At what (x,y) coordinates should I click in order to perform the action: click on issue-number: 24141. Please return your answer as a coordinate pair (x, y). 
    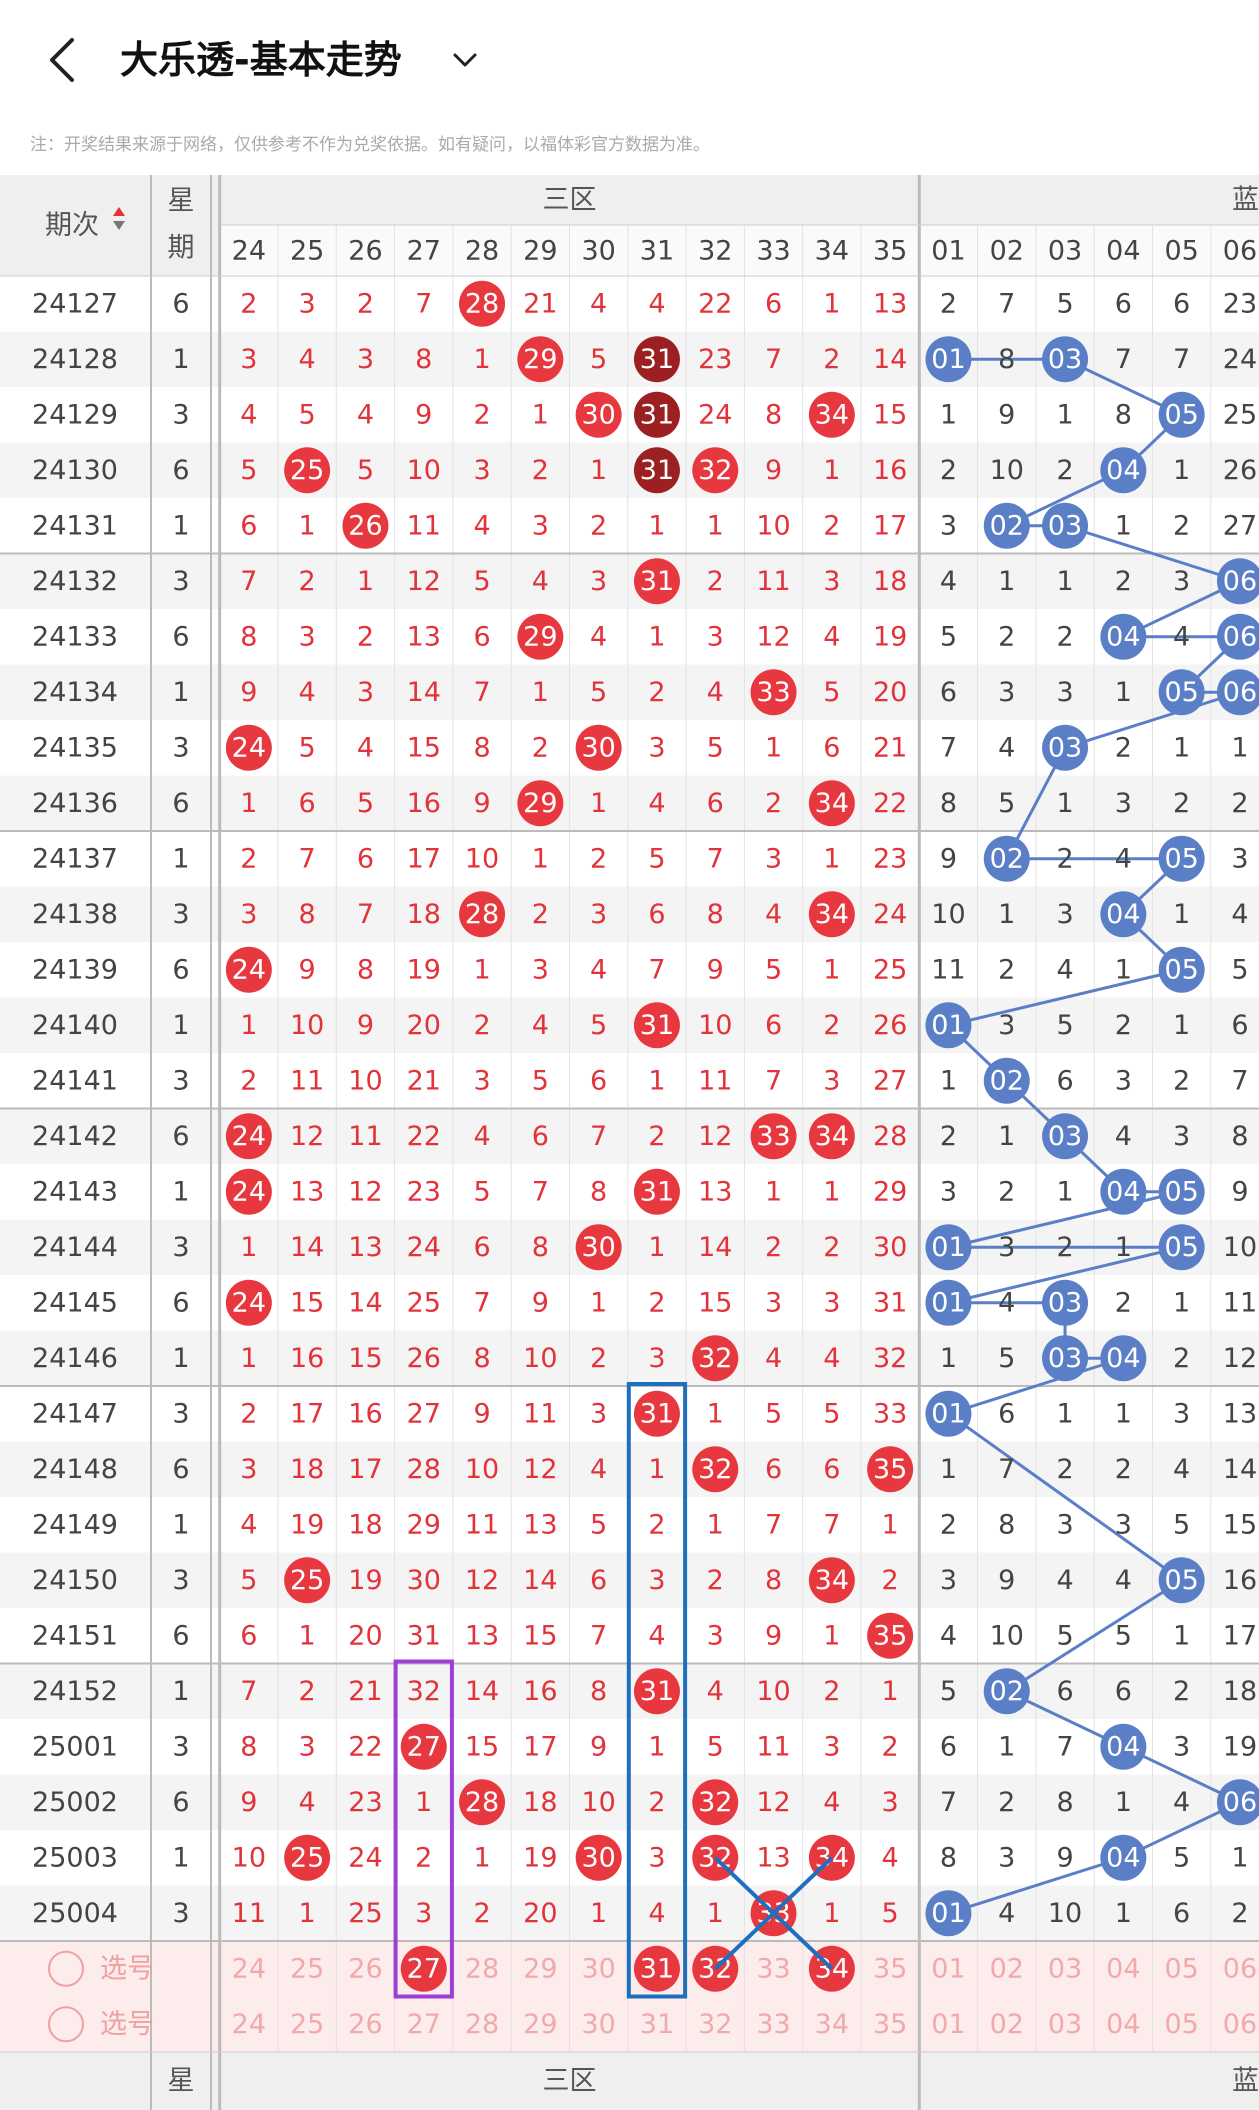
    Looking at the image, I should click on (75, 1080).